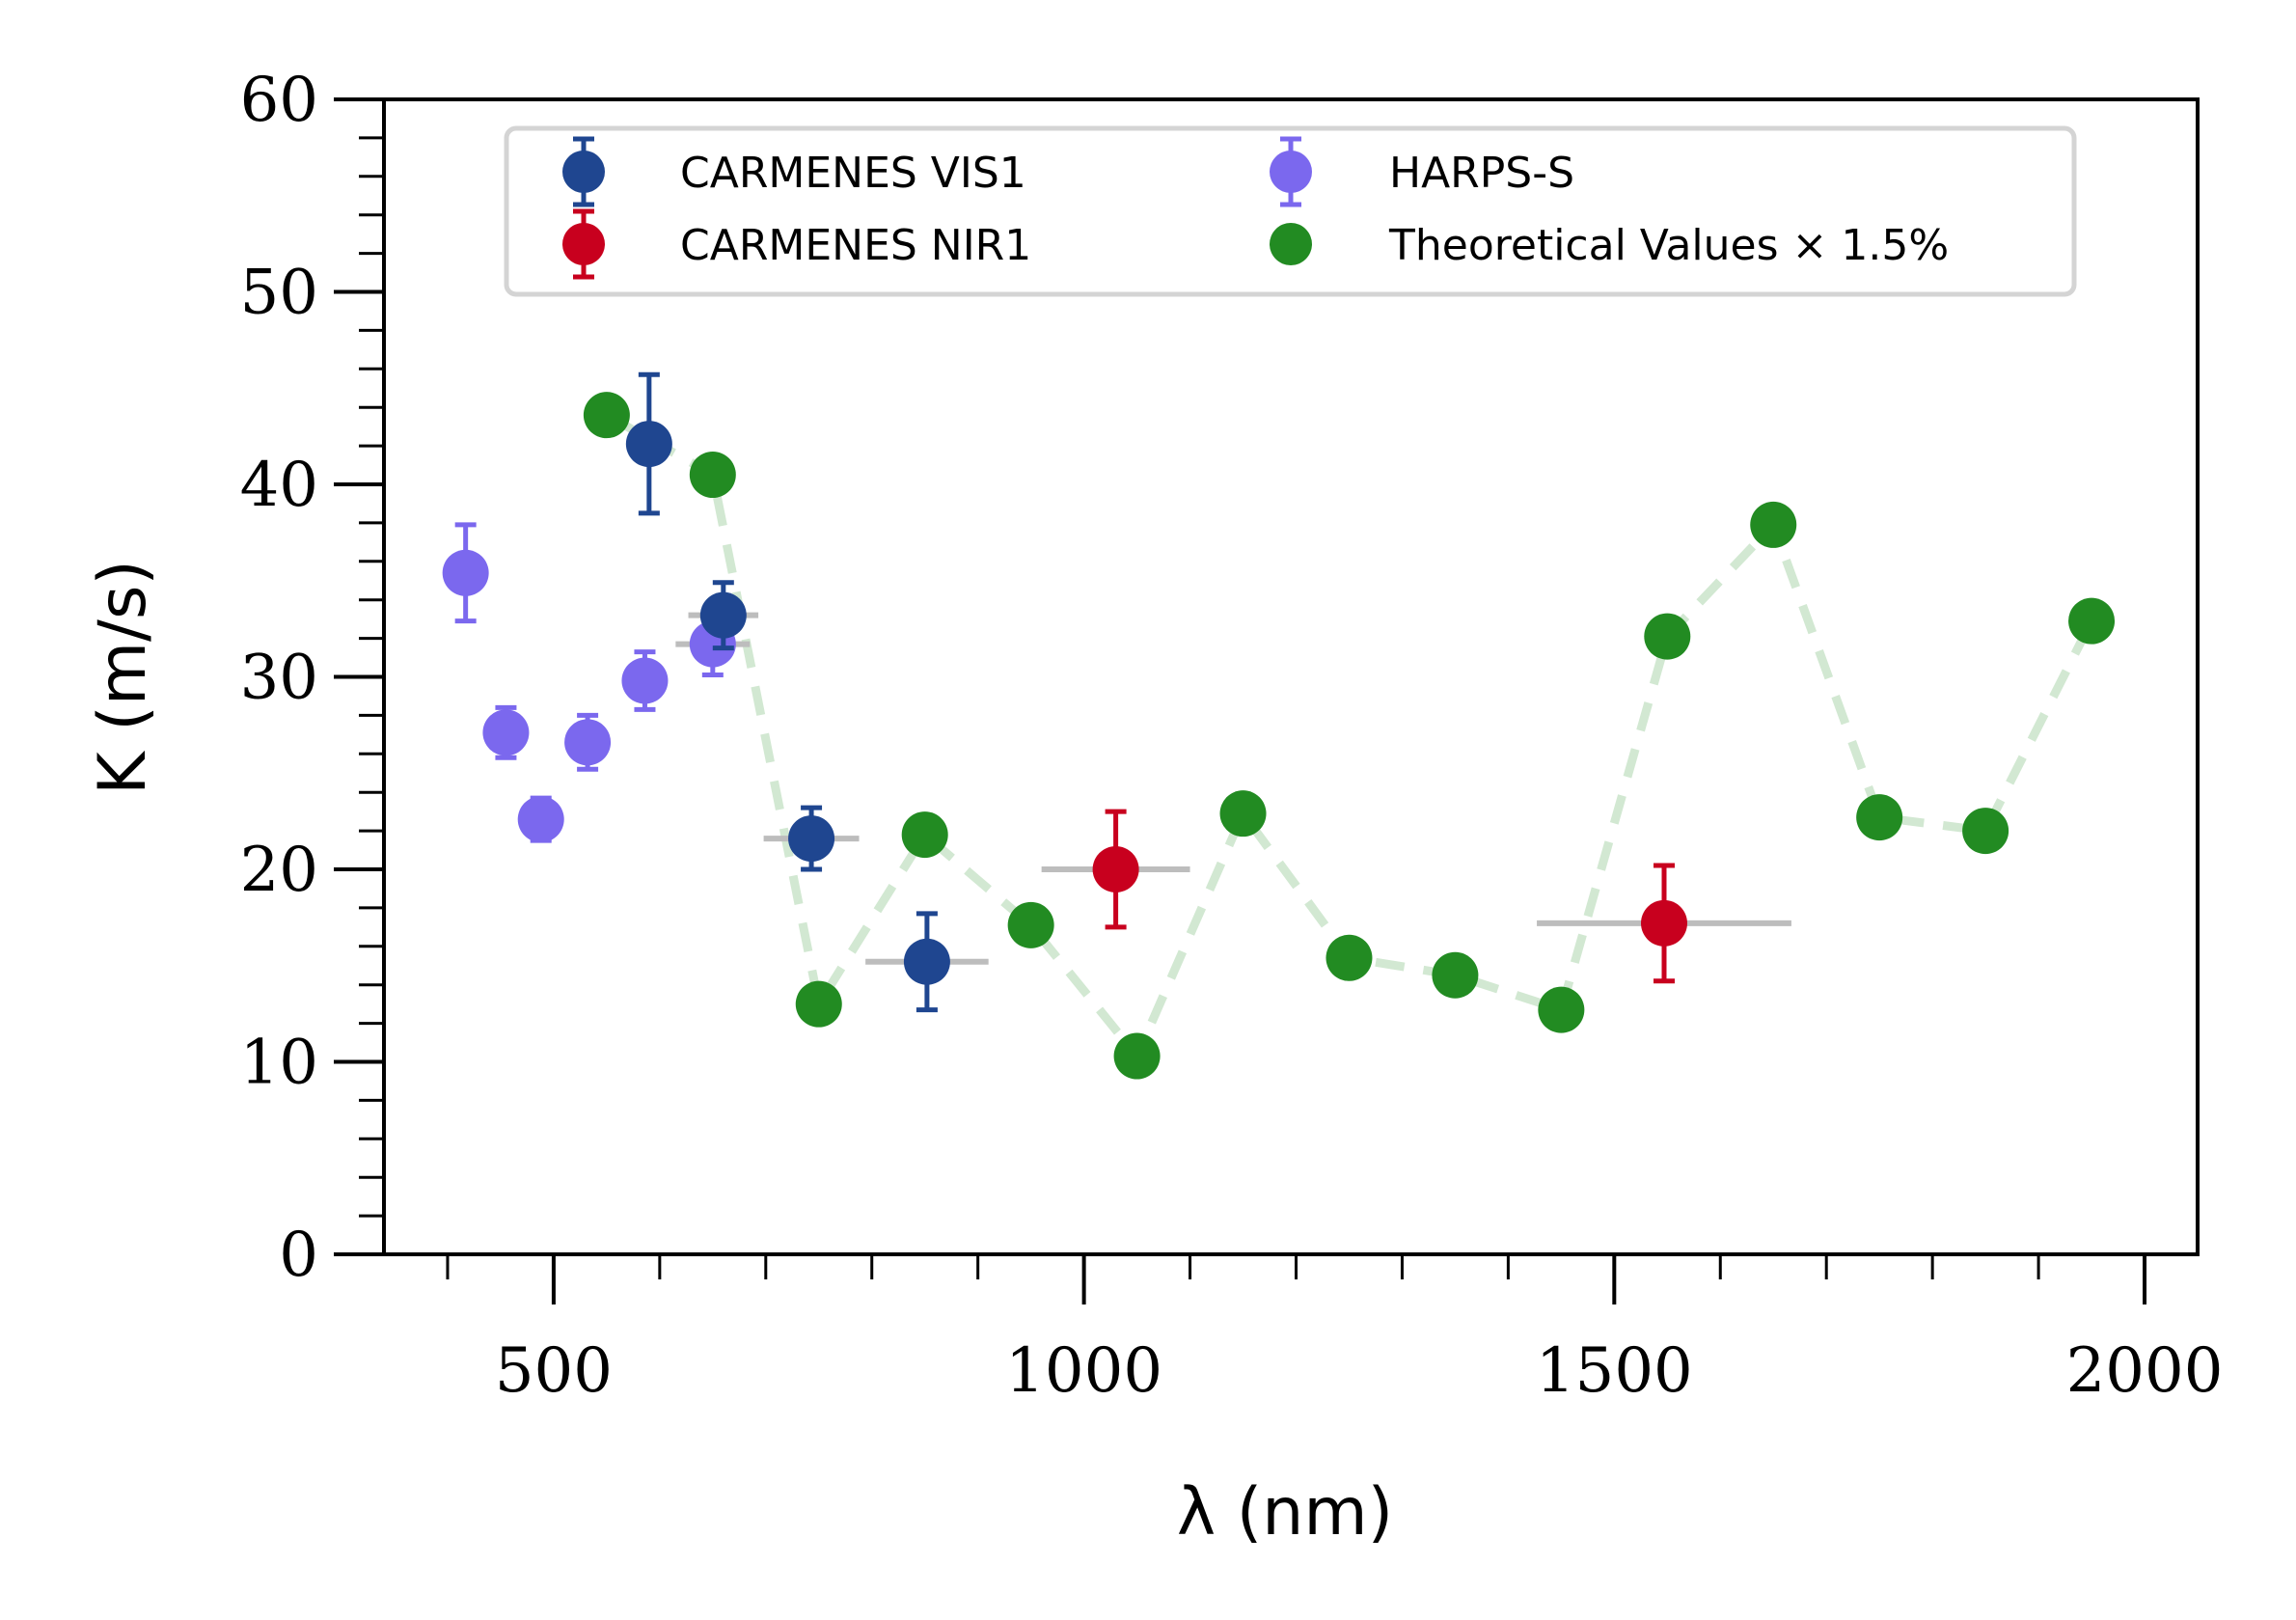 This screenshot has height=1620, width=2296. Describe the element at coordinates (279, 870) in the screenshot. I see `y-tick-label-20: 20` at that location.